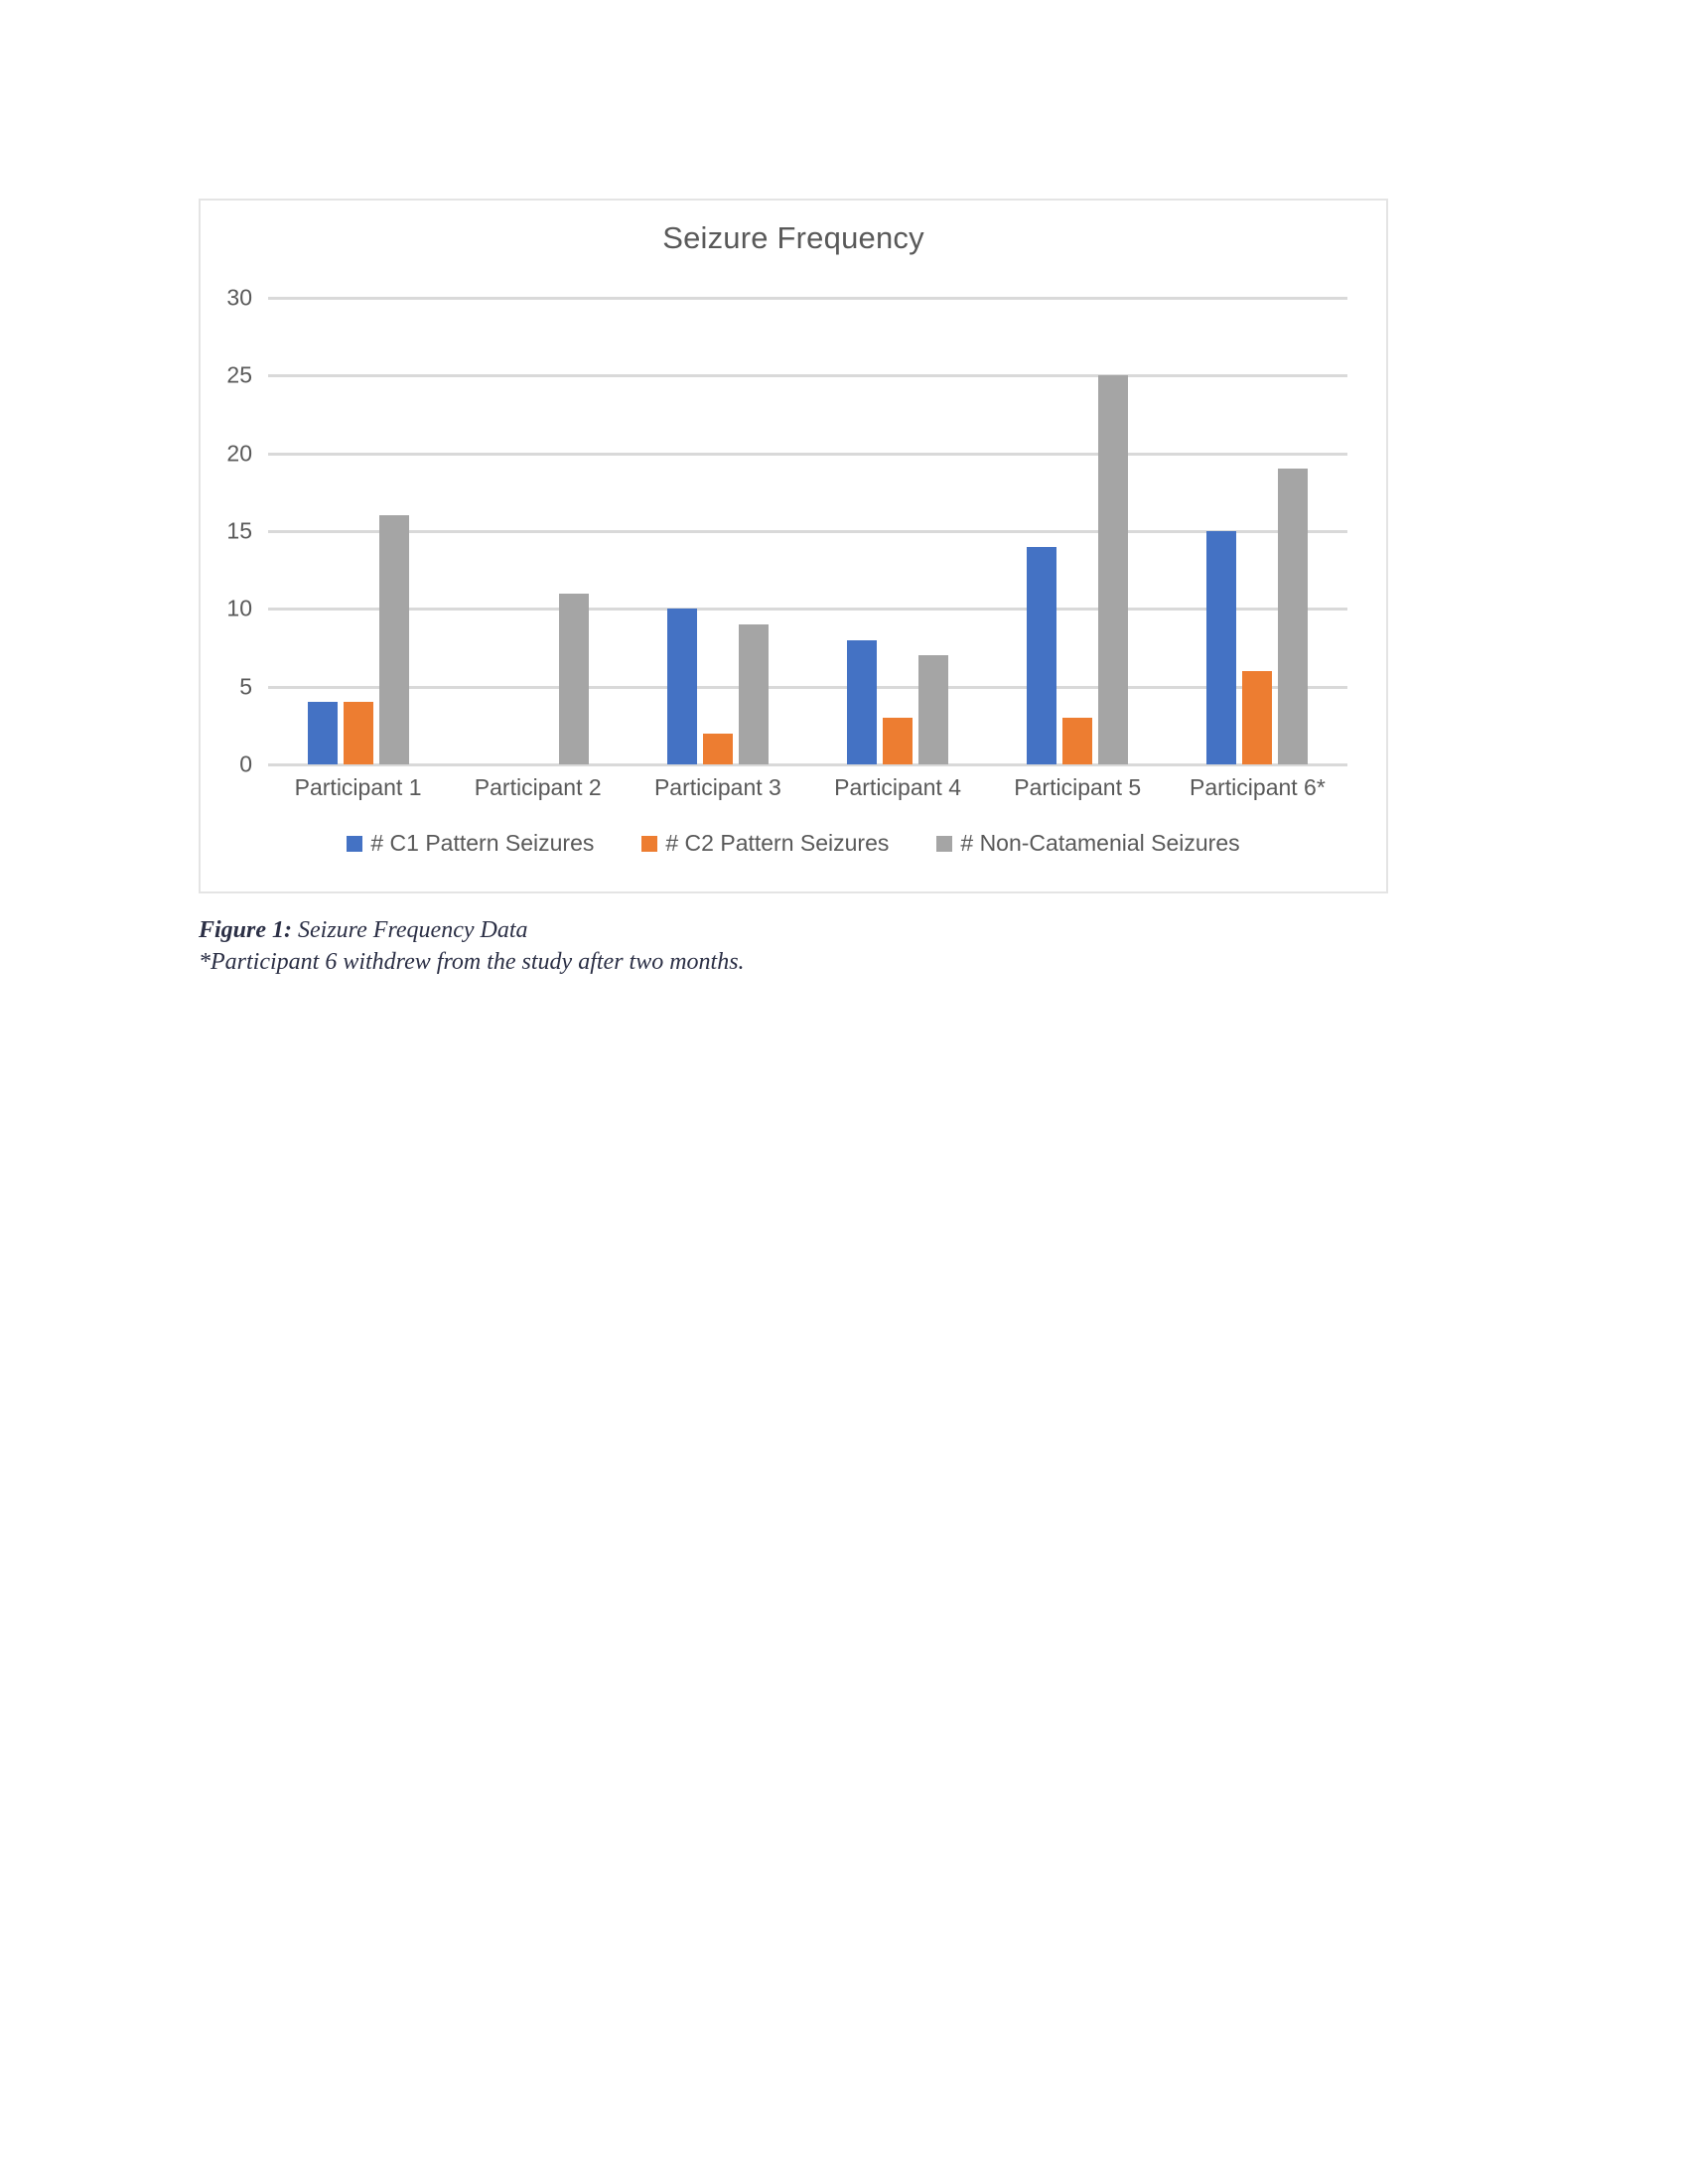  What do you see at coordinates (897, 787) in the screenshot?
I see `x-axis-tick-label: Participant 4` at bounding box center [897, 787].